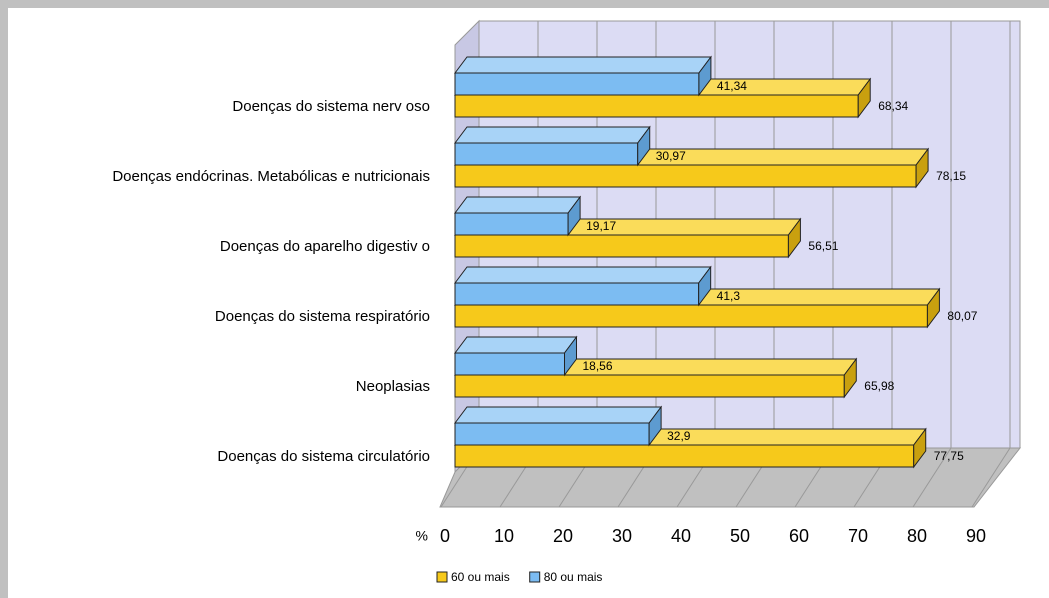 The height and width of the screenshot is (598, 1049). Describe the element at coordinates (732, 86) in the screenshot. I see `value-label: 41,34` at that location.